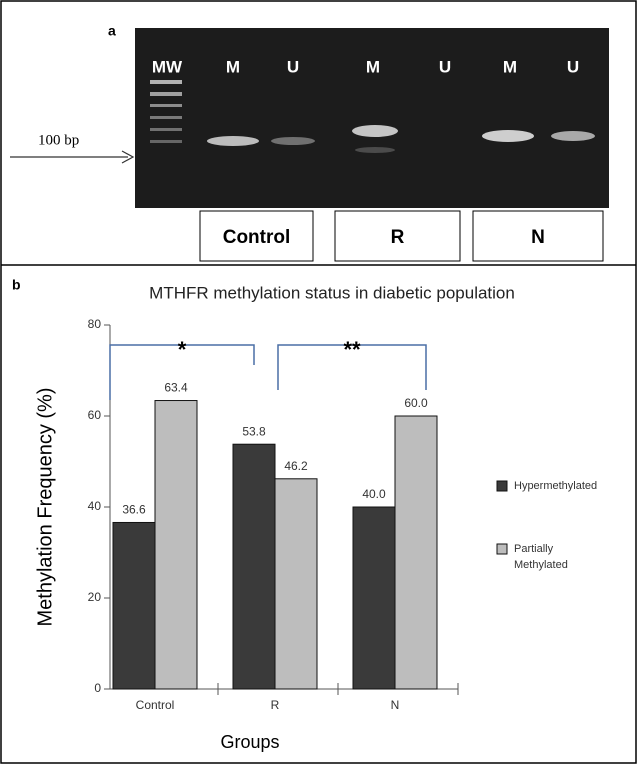  Describe the element at coordinates (128, 157) in the screenshot. I see `marker-arrowhead` at that location.